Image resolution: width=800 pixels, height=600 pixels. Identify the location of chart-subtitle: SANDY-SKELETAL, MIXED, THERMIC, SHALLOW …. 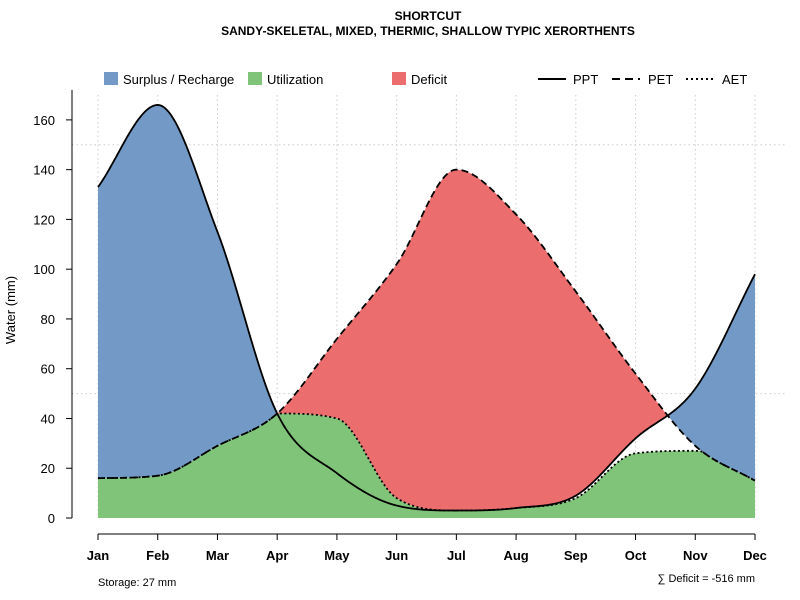
(428, 31).